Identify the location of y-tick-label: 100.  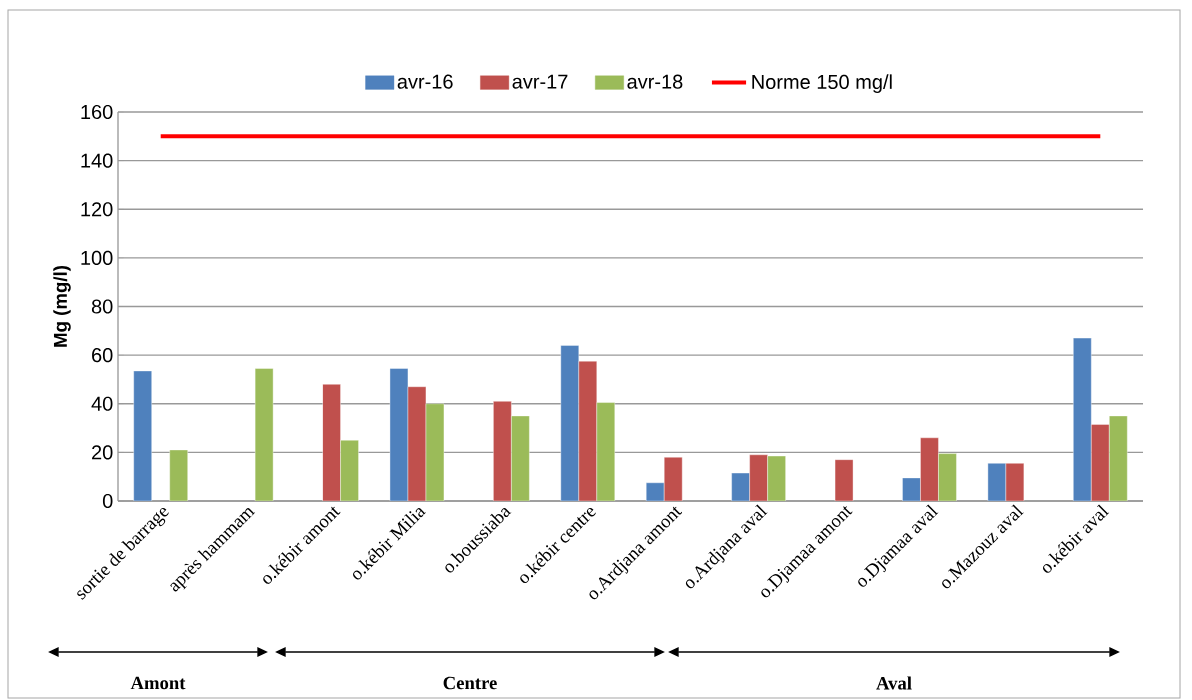
(97, 257).